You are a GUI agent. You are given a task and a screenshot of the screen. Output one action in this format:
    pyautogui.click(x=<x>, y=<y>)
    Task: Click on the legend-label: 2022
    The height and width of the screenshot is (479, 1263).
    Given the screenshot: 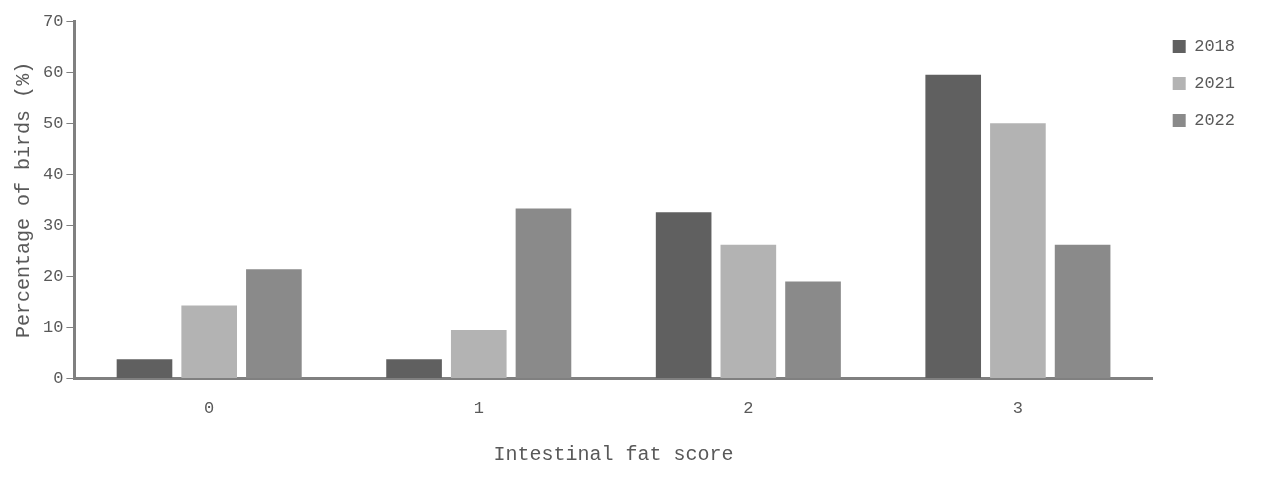 What is the action you would take?
    pyautogui.click(x=1215, y=120)
    